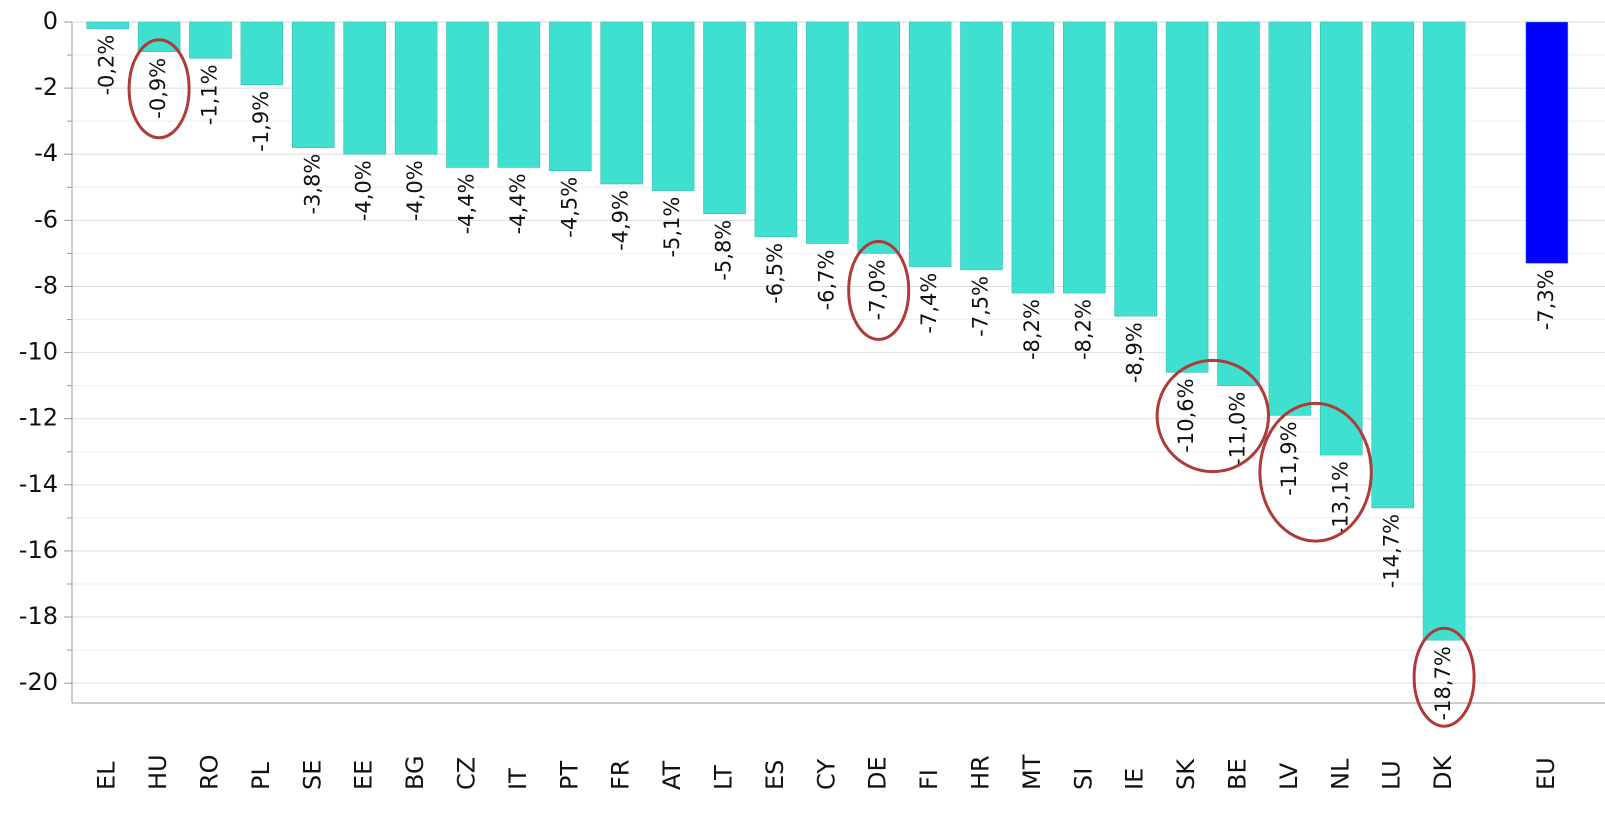 The image size is (1605, 813). What do you see at coordinates (1289, 458) in the screenshot?
I see `value-label: -11,9%` at bounding box center [1289, 458].